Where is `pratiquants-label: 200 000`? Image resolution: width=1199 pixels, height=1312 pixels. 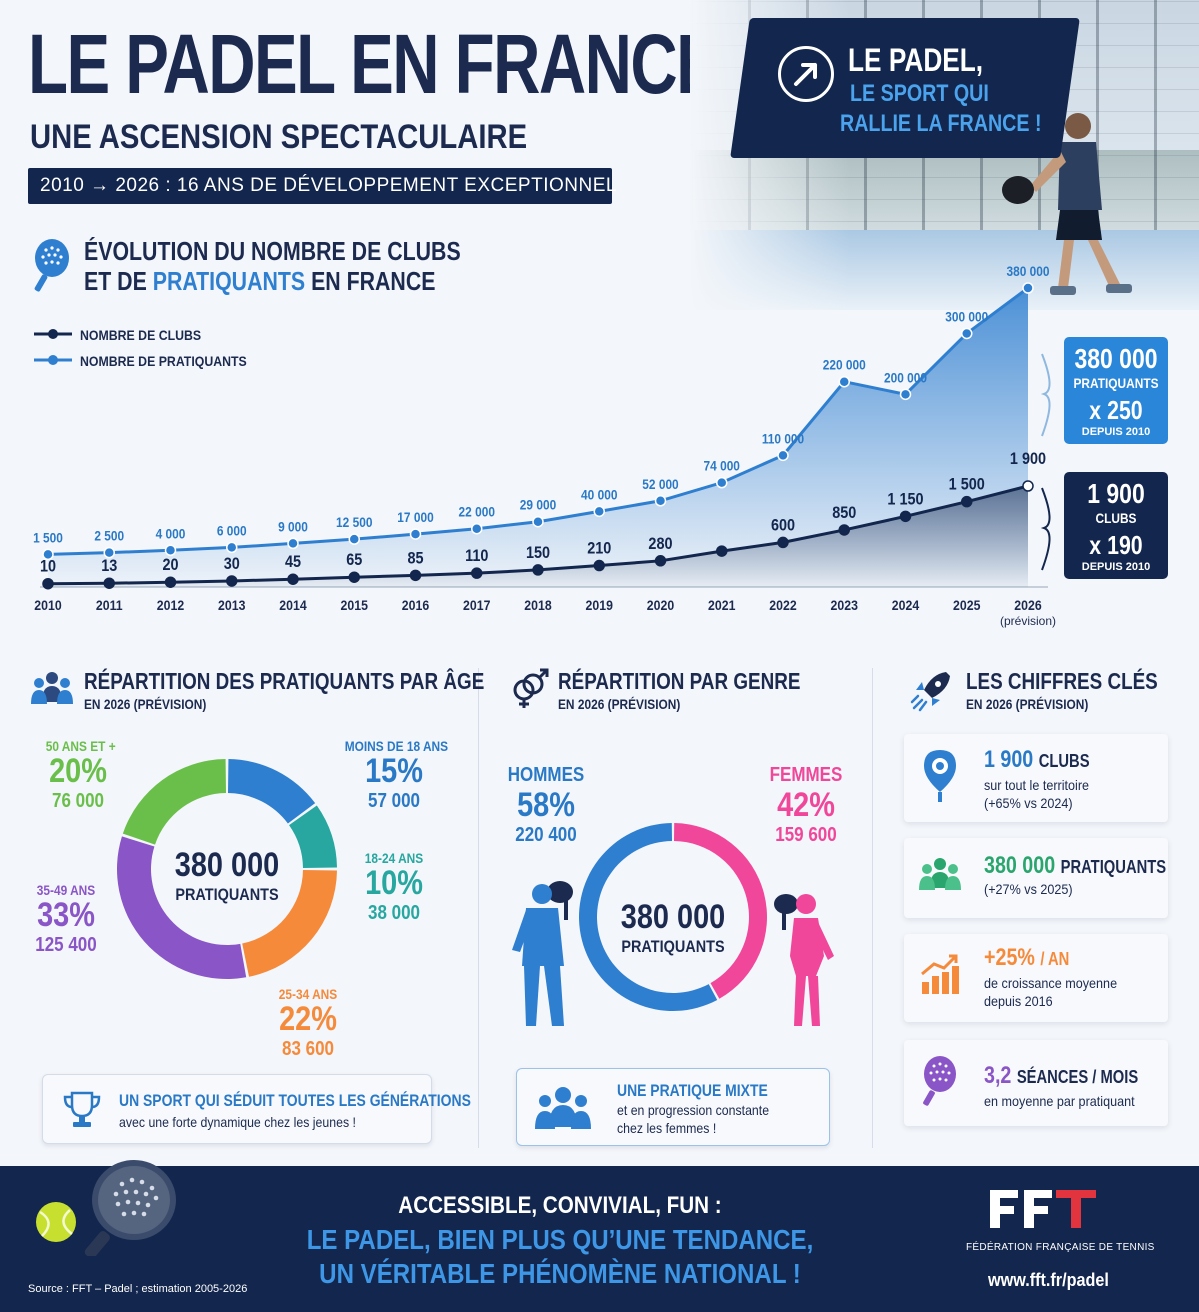 pratiquants-label: 200 000 is located at coordinates (905, 377).